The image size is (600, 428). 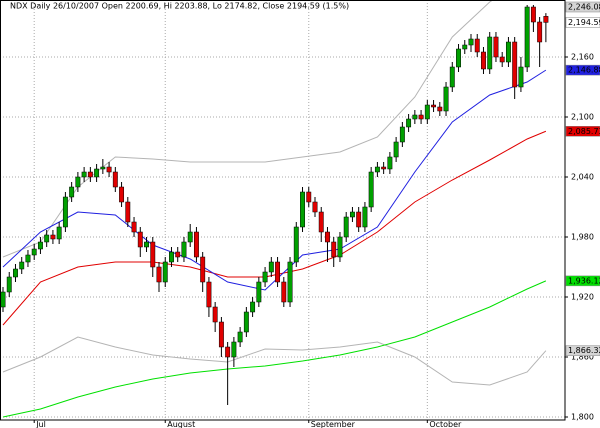 I want to click on y-tick-label: 1,800, so click(x=582, y=417).